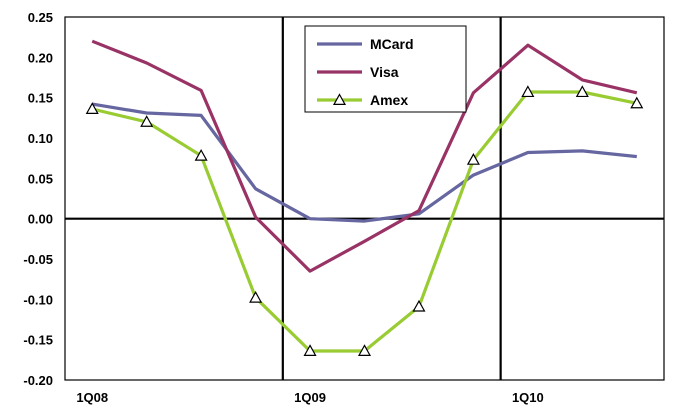 The image size is (673, 408). I want to click on y-tick-label: 0.25, so click(40, 17).